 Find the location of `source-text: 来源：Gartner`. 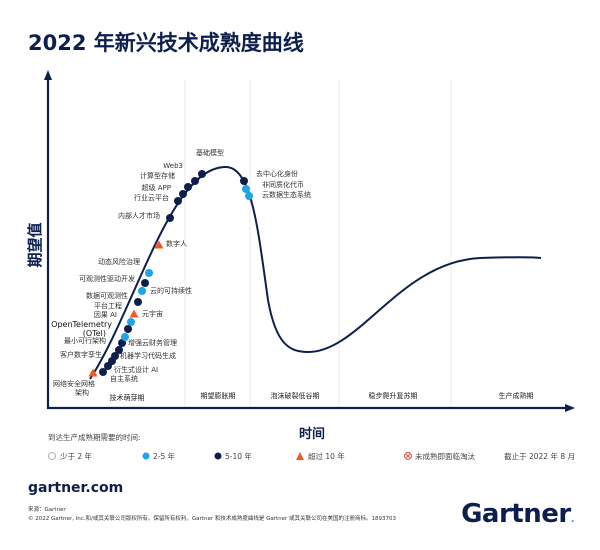

source-text: 来源：Gartner is located at coordinates (47, 509).